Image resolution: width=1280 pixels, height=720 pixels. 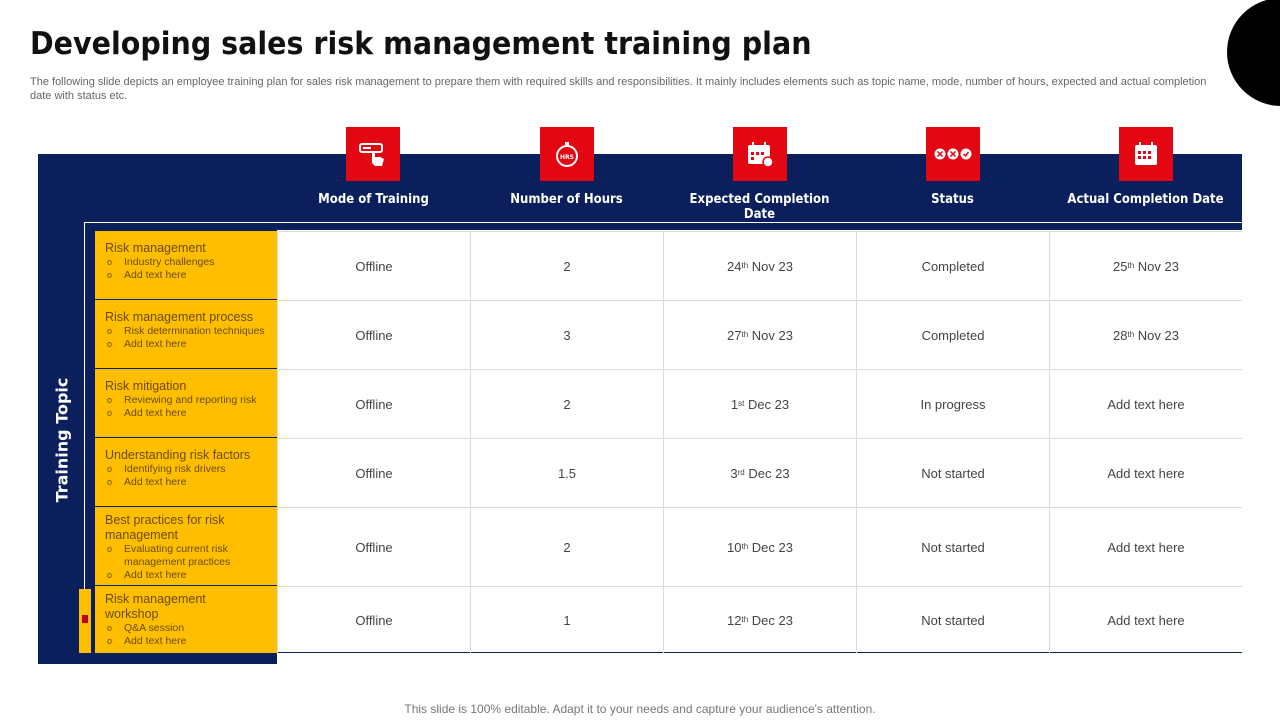 What do you see at coordinates (567, 157) in the screenshot?
I see `svg-text: HRS` at bounding box center [567, 157].